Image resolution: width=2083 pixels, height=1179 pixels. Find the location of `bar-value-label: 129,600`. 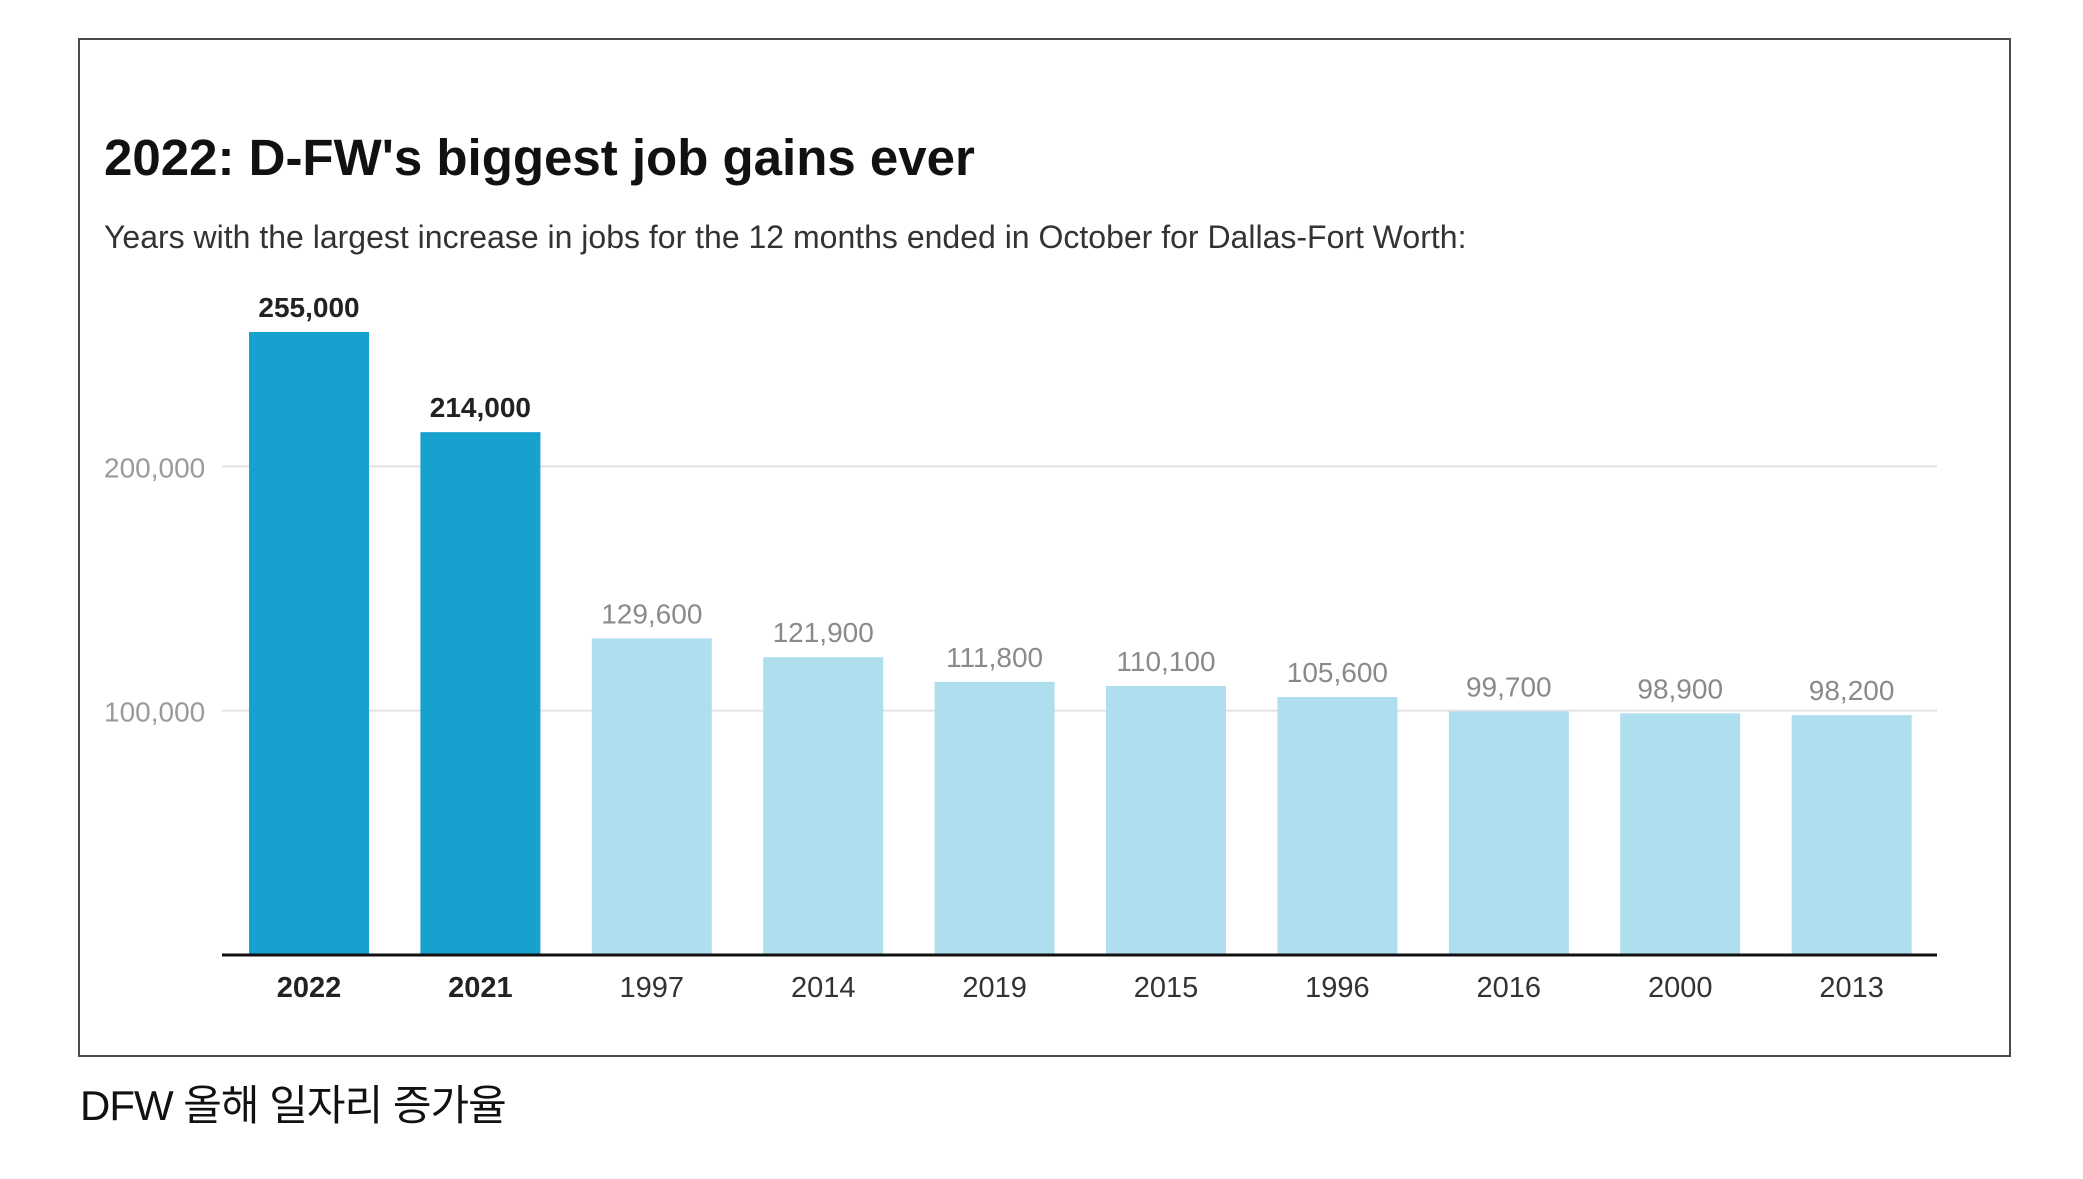

bar-value-label: 129,600 is located at coordinates (651, 613).